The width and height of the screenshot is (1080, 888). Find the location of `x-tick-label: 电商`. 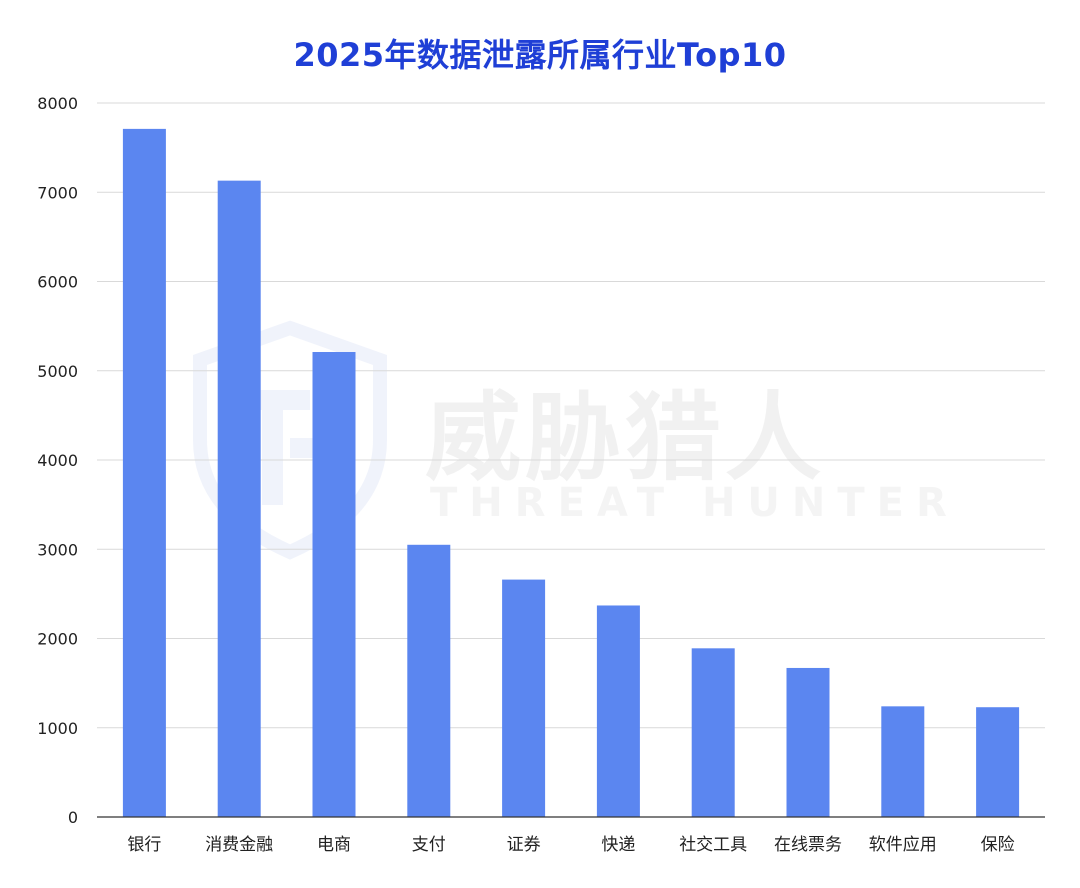

x-tick-label: 电商 is located at coordinates (334, 845).